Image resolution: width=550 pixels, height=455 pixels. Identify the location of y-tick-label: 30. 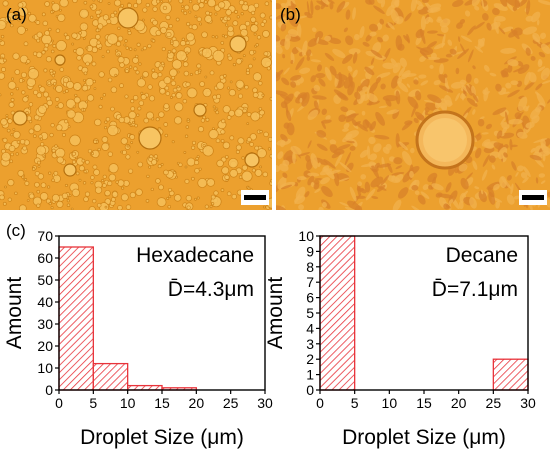
(45, 324).